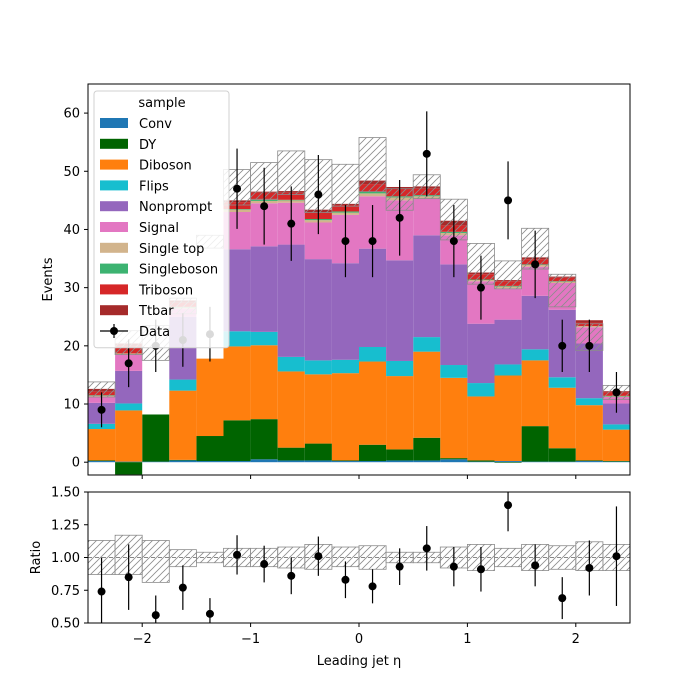 The image size is (700, 700). I want to click on ratio-x-ticks: −2 −1 0 1 2, so click(356, 635).